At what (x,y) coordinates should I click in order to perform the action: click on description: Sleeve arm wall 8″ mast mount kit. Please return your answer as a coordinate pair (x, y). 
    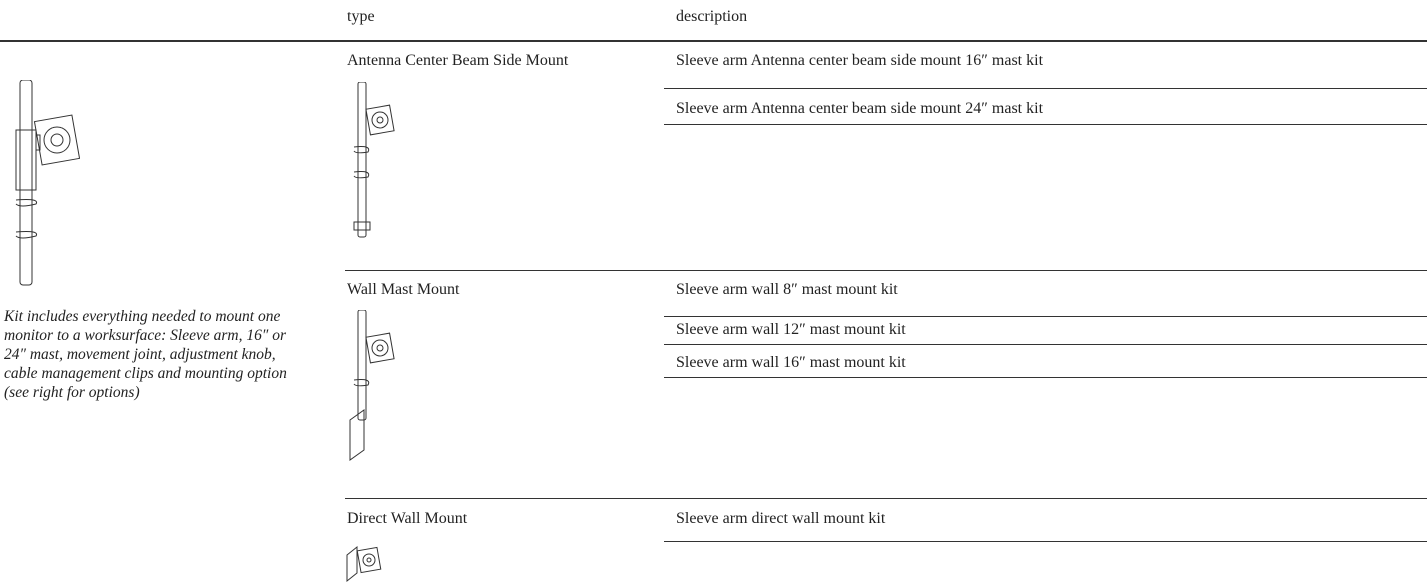
    Looking at the image, I should click on (787, 289).